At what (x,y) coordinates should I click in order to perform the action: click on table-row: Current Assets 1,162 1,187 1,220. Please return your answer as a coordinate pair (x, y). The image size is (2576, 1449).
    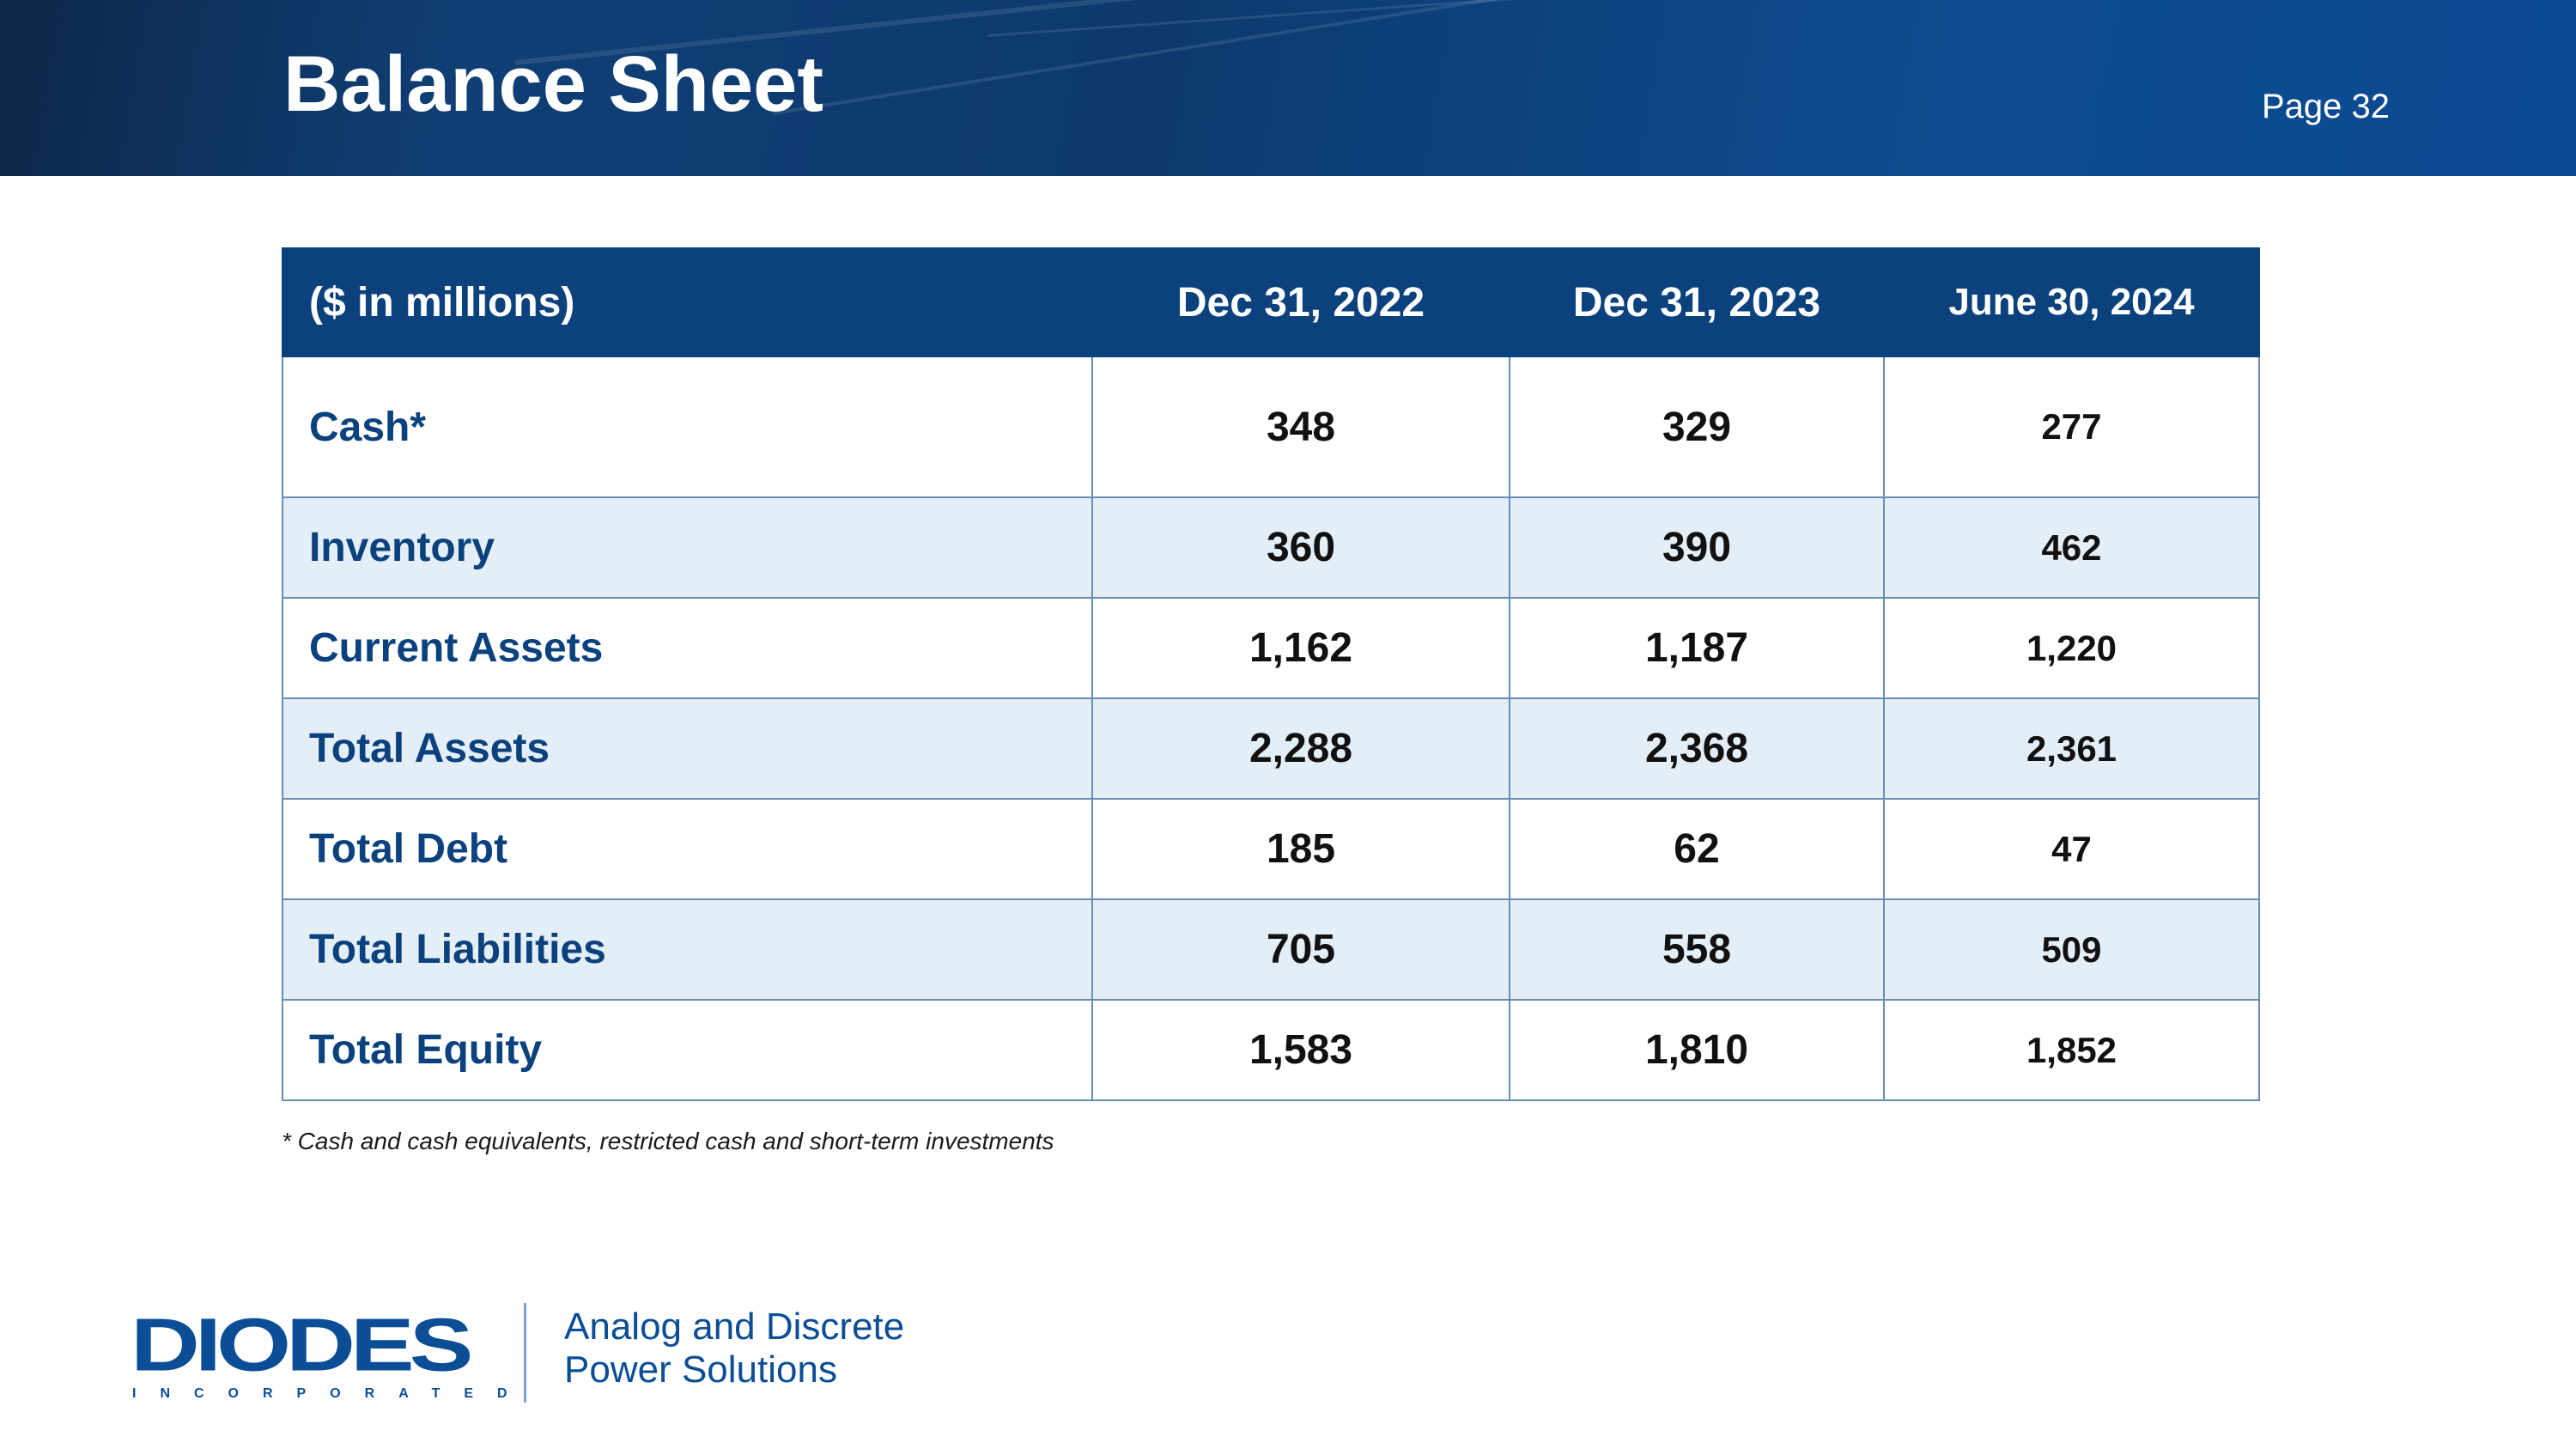
    Looking at the image, I should click on (1271, 648).